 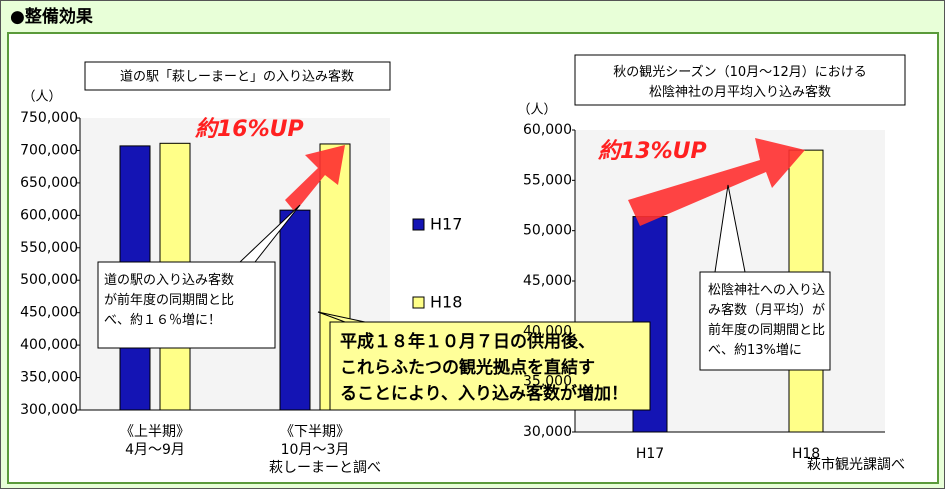 What do you see at coordinates (652, 151) in the screenshot?
I see `annotation: 約13%UP` at bounding box center [652, 151].